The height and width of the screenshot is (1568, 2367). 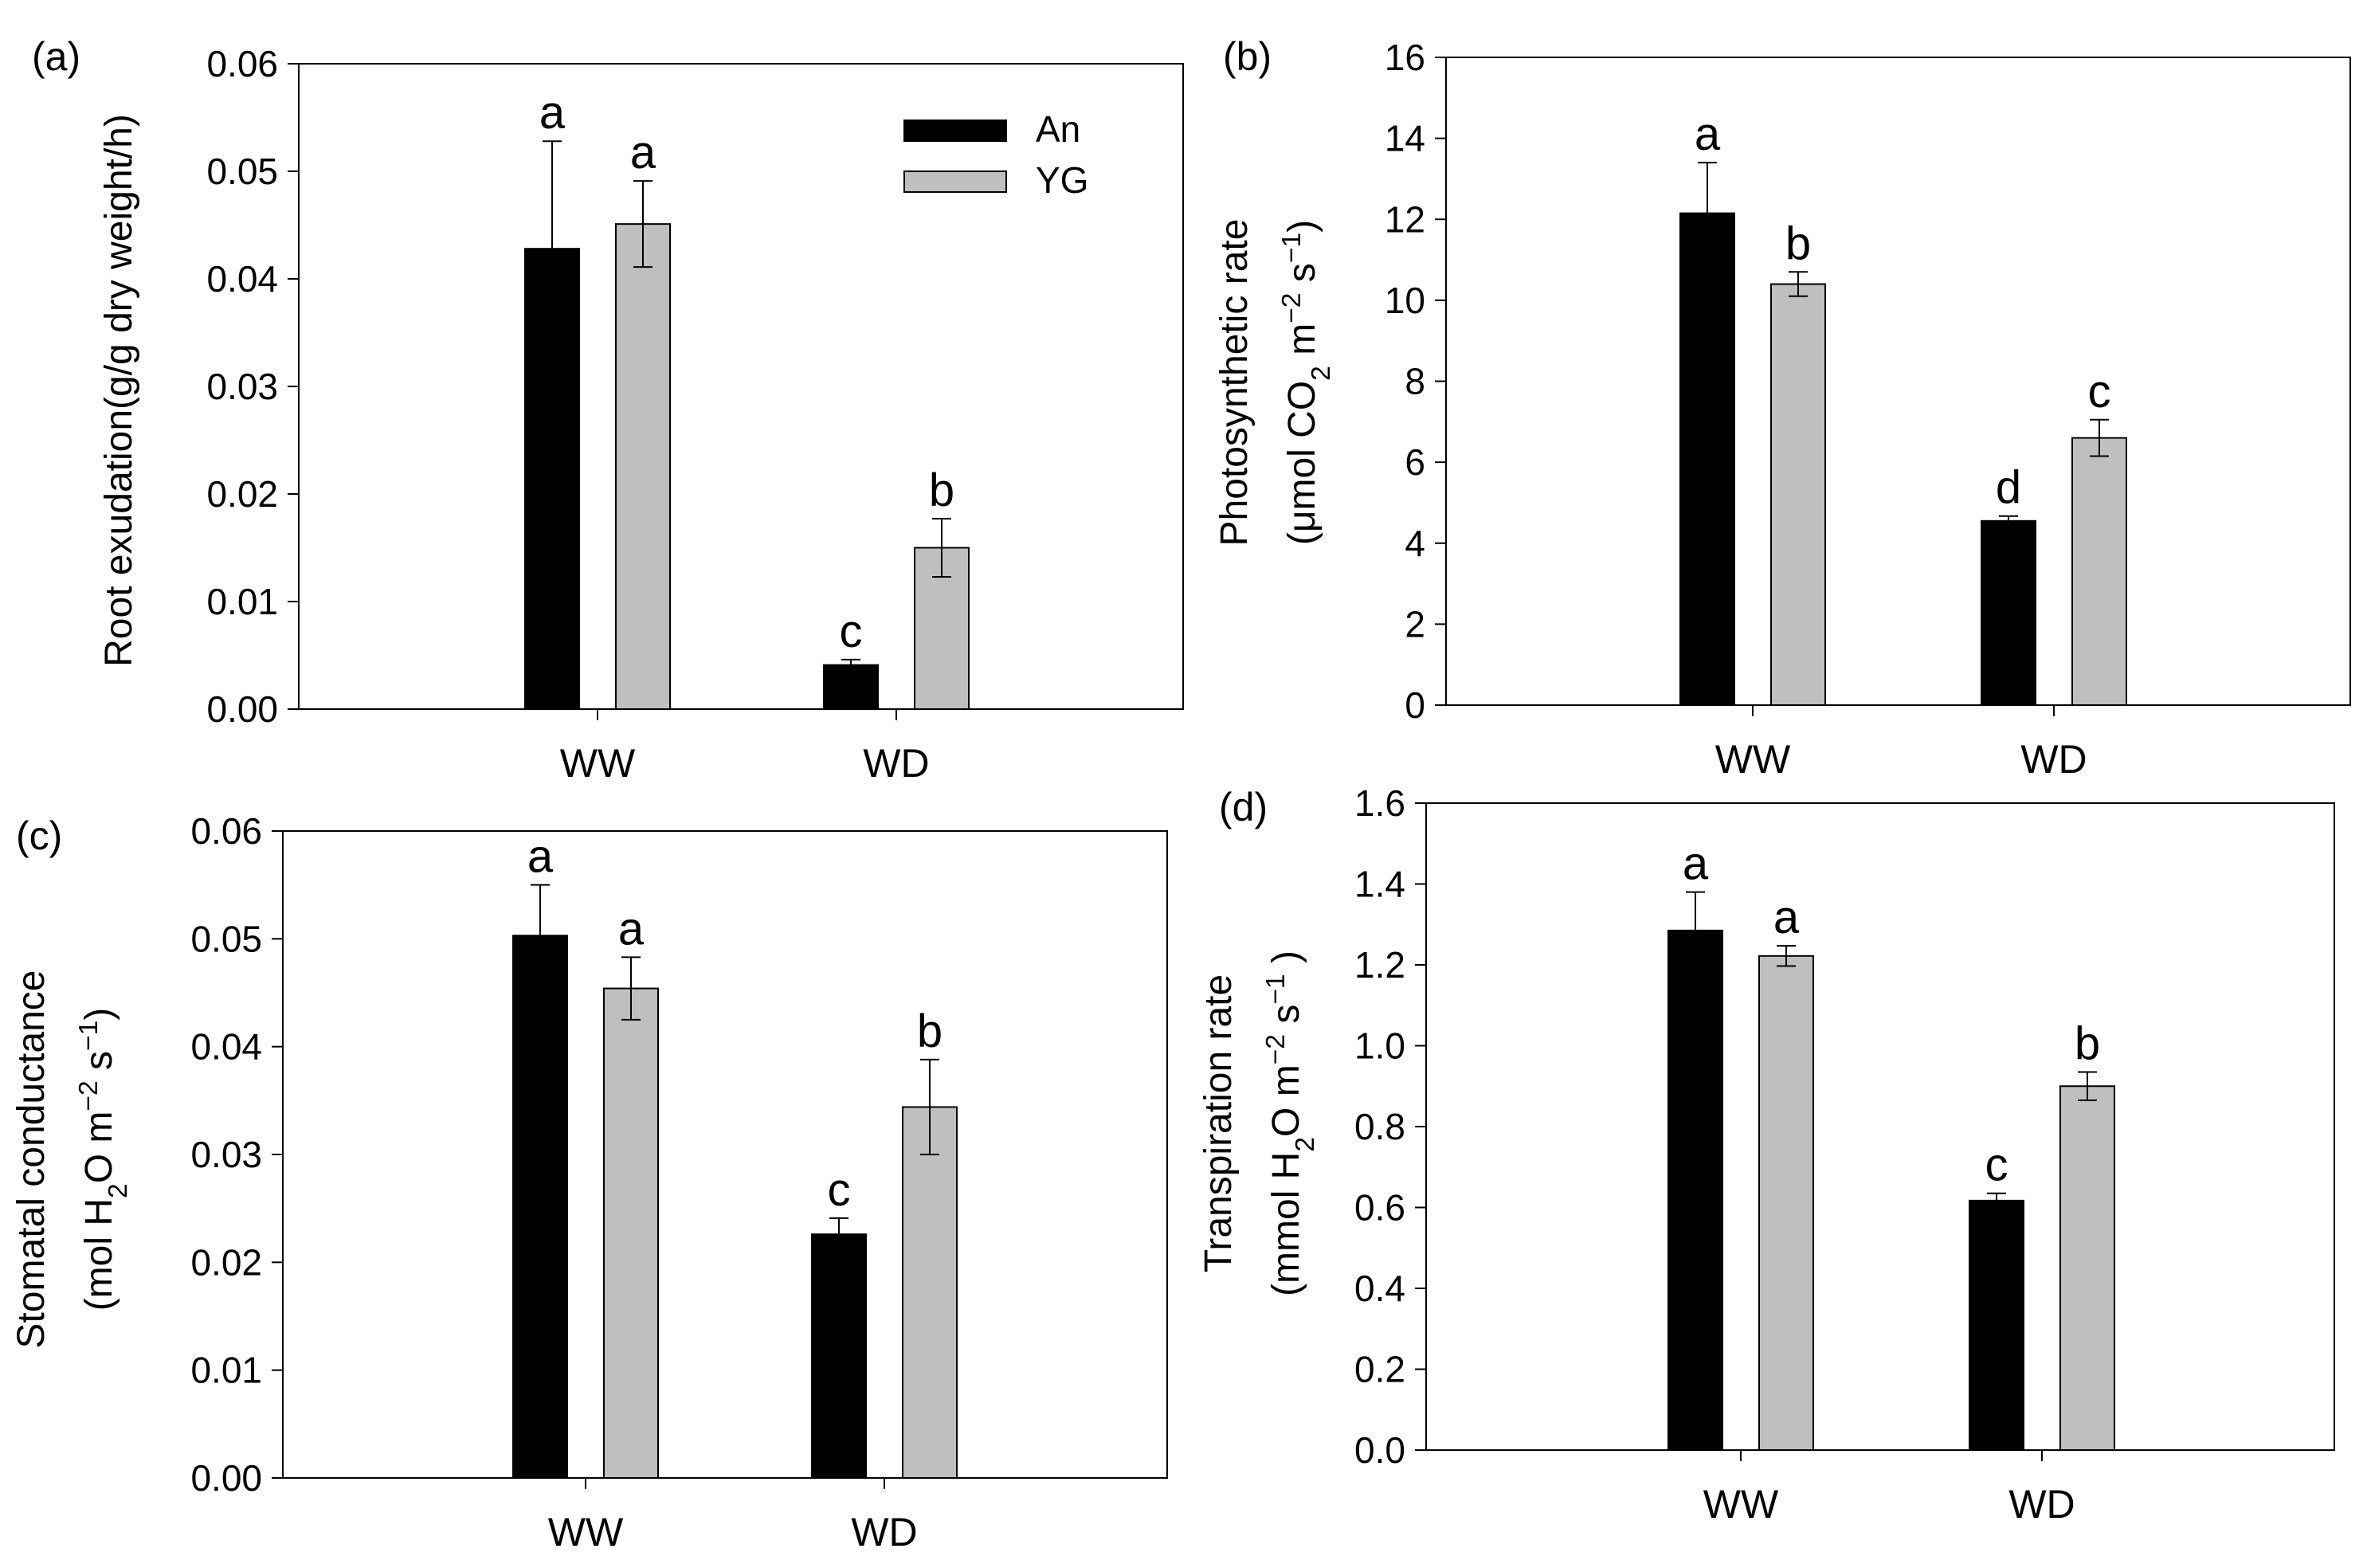 I want to click on legend: An YG, so click(x=995, y=154).